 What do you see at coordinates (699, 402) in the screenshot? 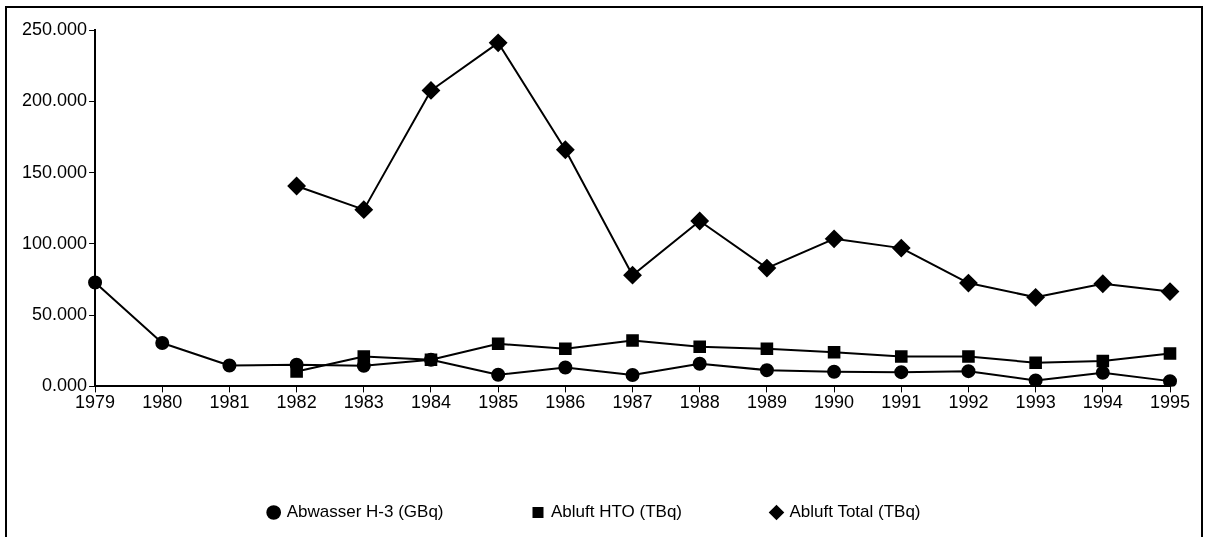
I see `x-tick-label: 1988` at bounding box center [699, 402].